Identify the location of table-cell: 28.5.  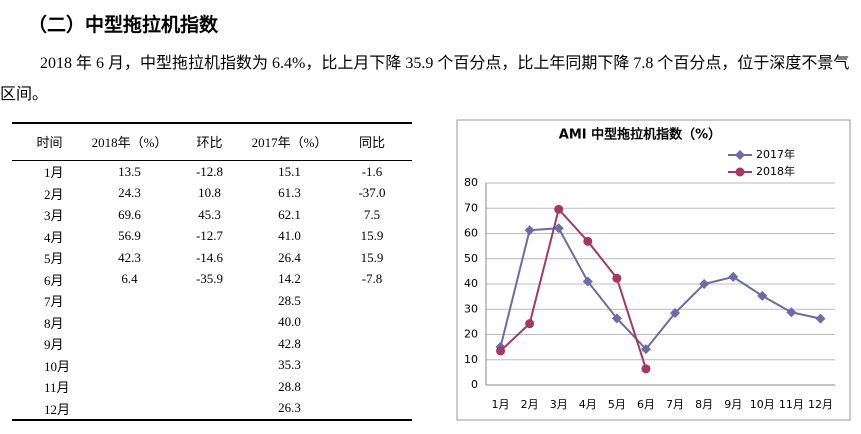
(289, 300).